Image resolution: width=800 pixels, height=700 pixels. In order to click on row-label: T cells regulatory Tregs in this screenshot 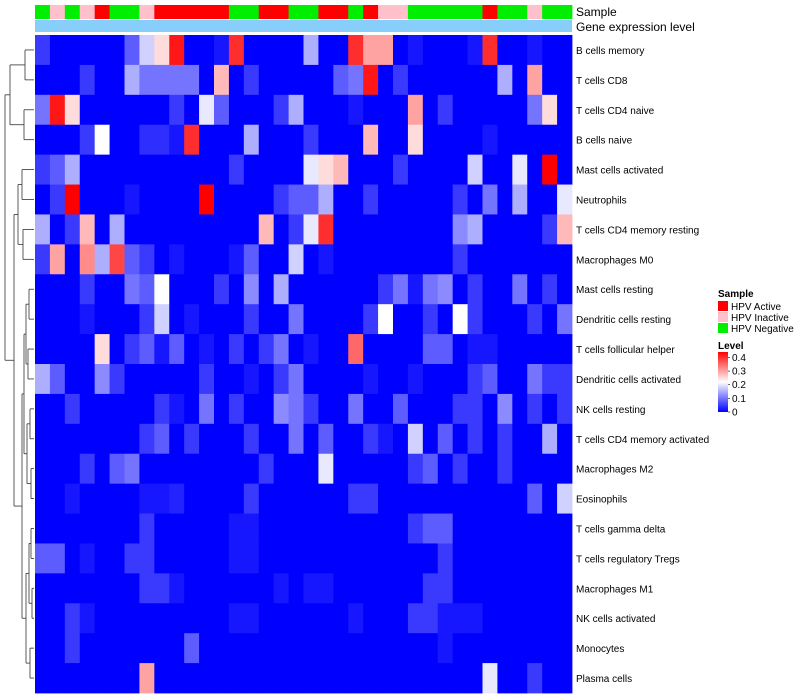, I will do `click(628, 559)`.